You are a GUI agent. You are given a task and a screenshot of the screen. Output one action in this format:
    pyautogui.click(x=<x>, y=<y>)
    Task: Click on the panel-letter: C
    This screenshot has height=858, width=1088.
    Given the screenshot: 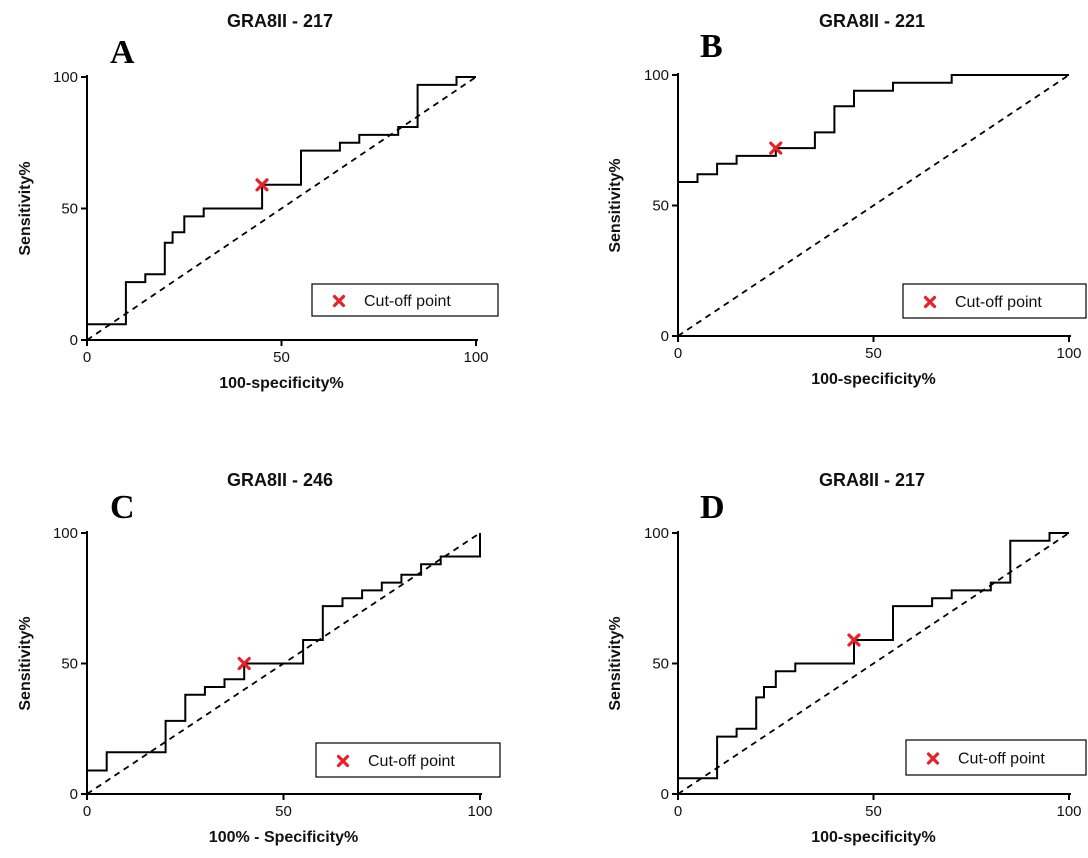 What is the action you would take?
    pyautogui.click(x=122, y=507)
    